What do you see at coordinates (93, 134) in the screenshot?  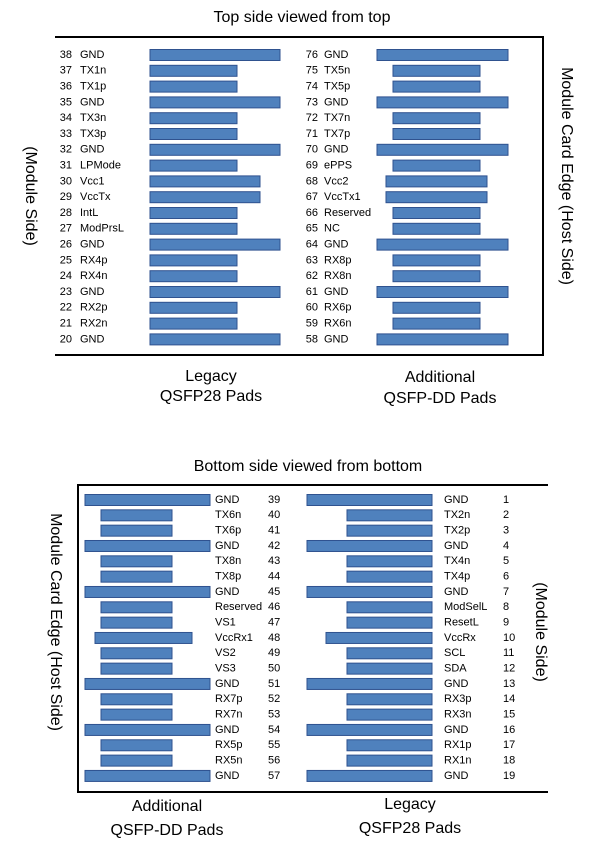 I see `pin-name: TX3p` at bounding box center [93, 134].